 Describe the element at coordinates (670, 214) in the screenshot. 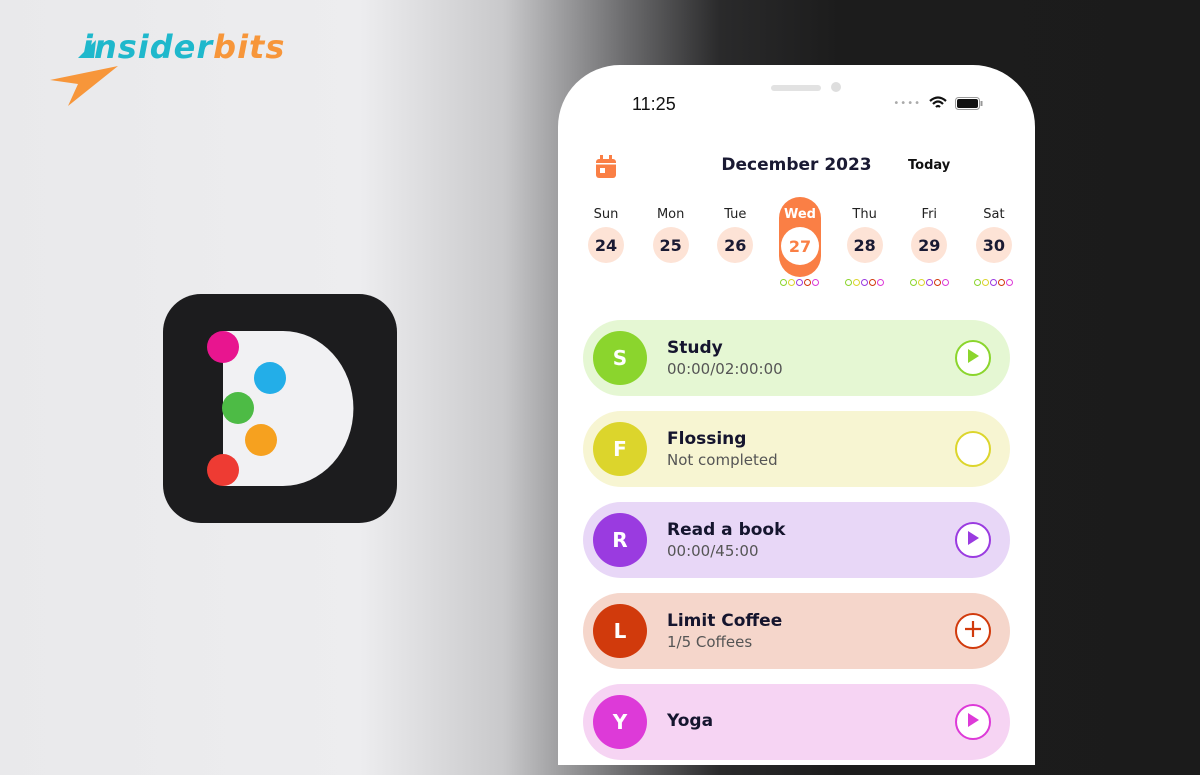

I see `day-name: Mon` at that location.